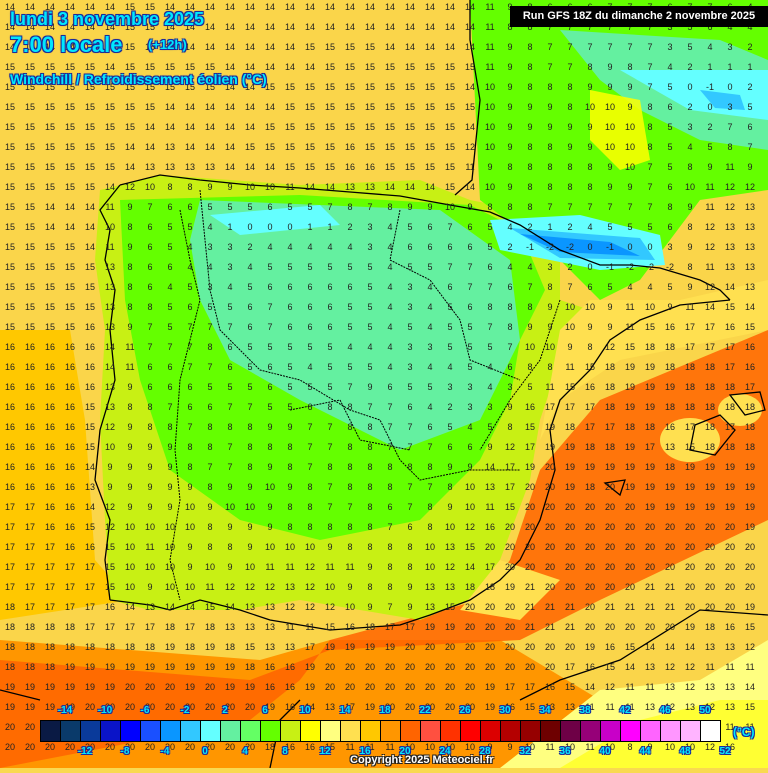  Describe the element at coordinates (167, 44) in the screenshot. I see `forecast-lead: (+12h)` at that location.